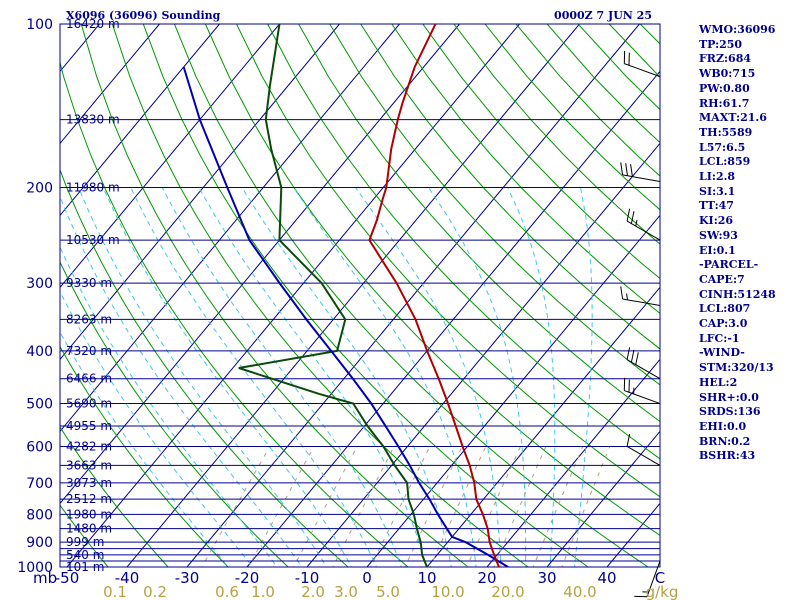 Image resolution: width=800 pixels, height=600 pixels. I want to click on mixing-ratio-label: 20.0, so click(507, 591).